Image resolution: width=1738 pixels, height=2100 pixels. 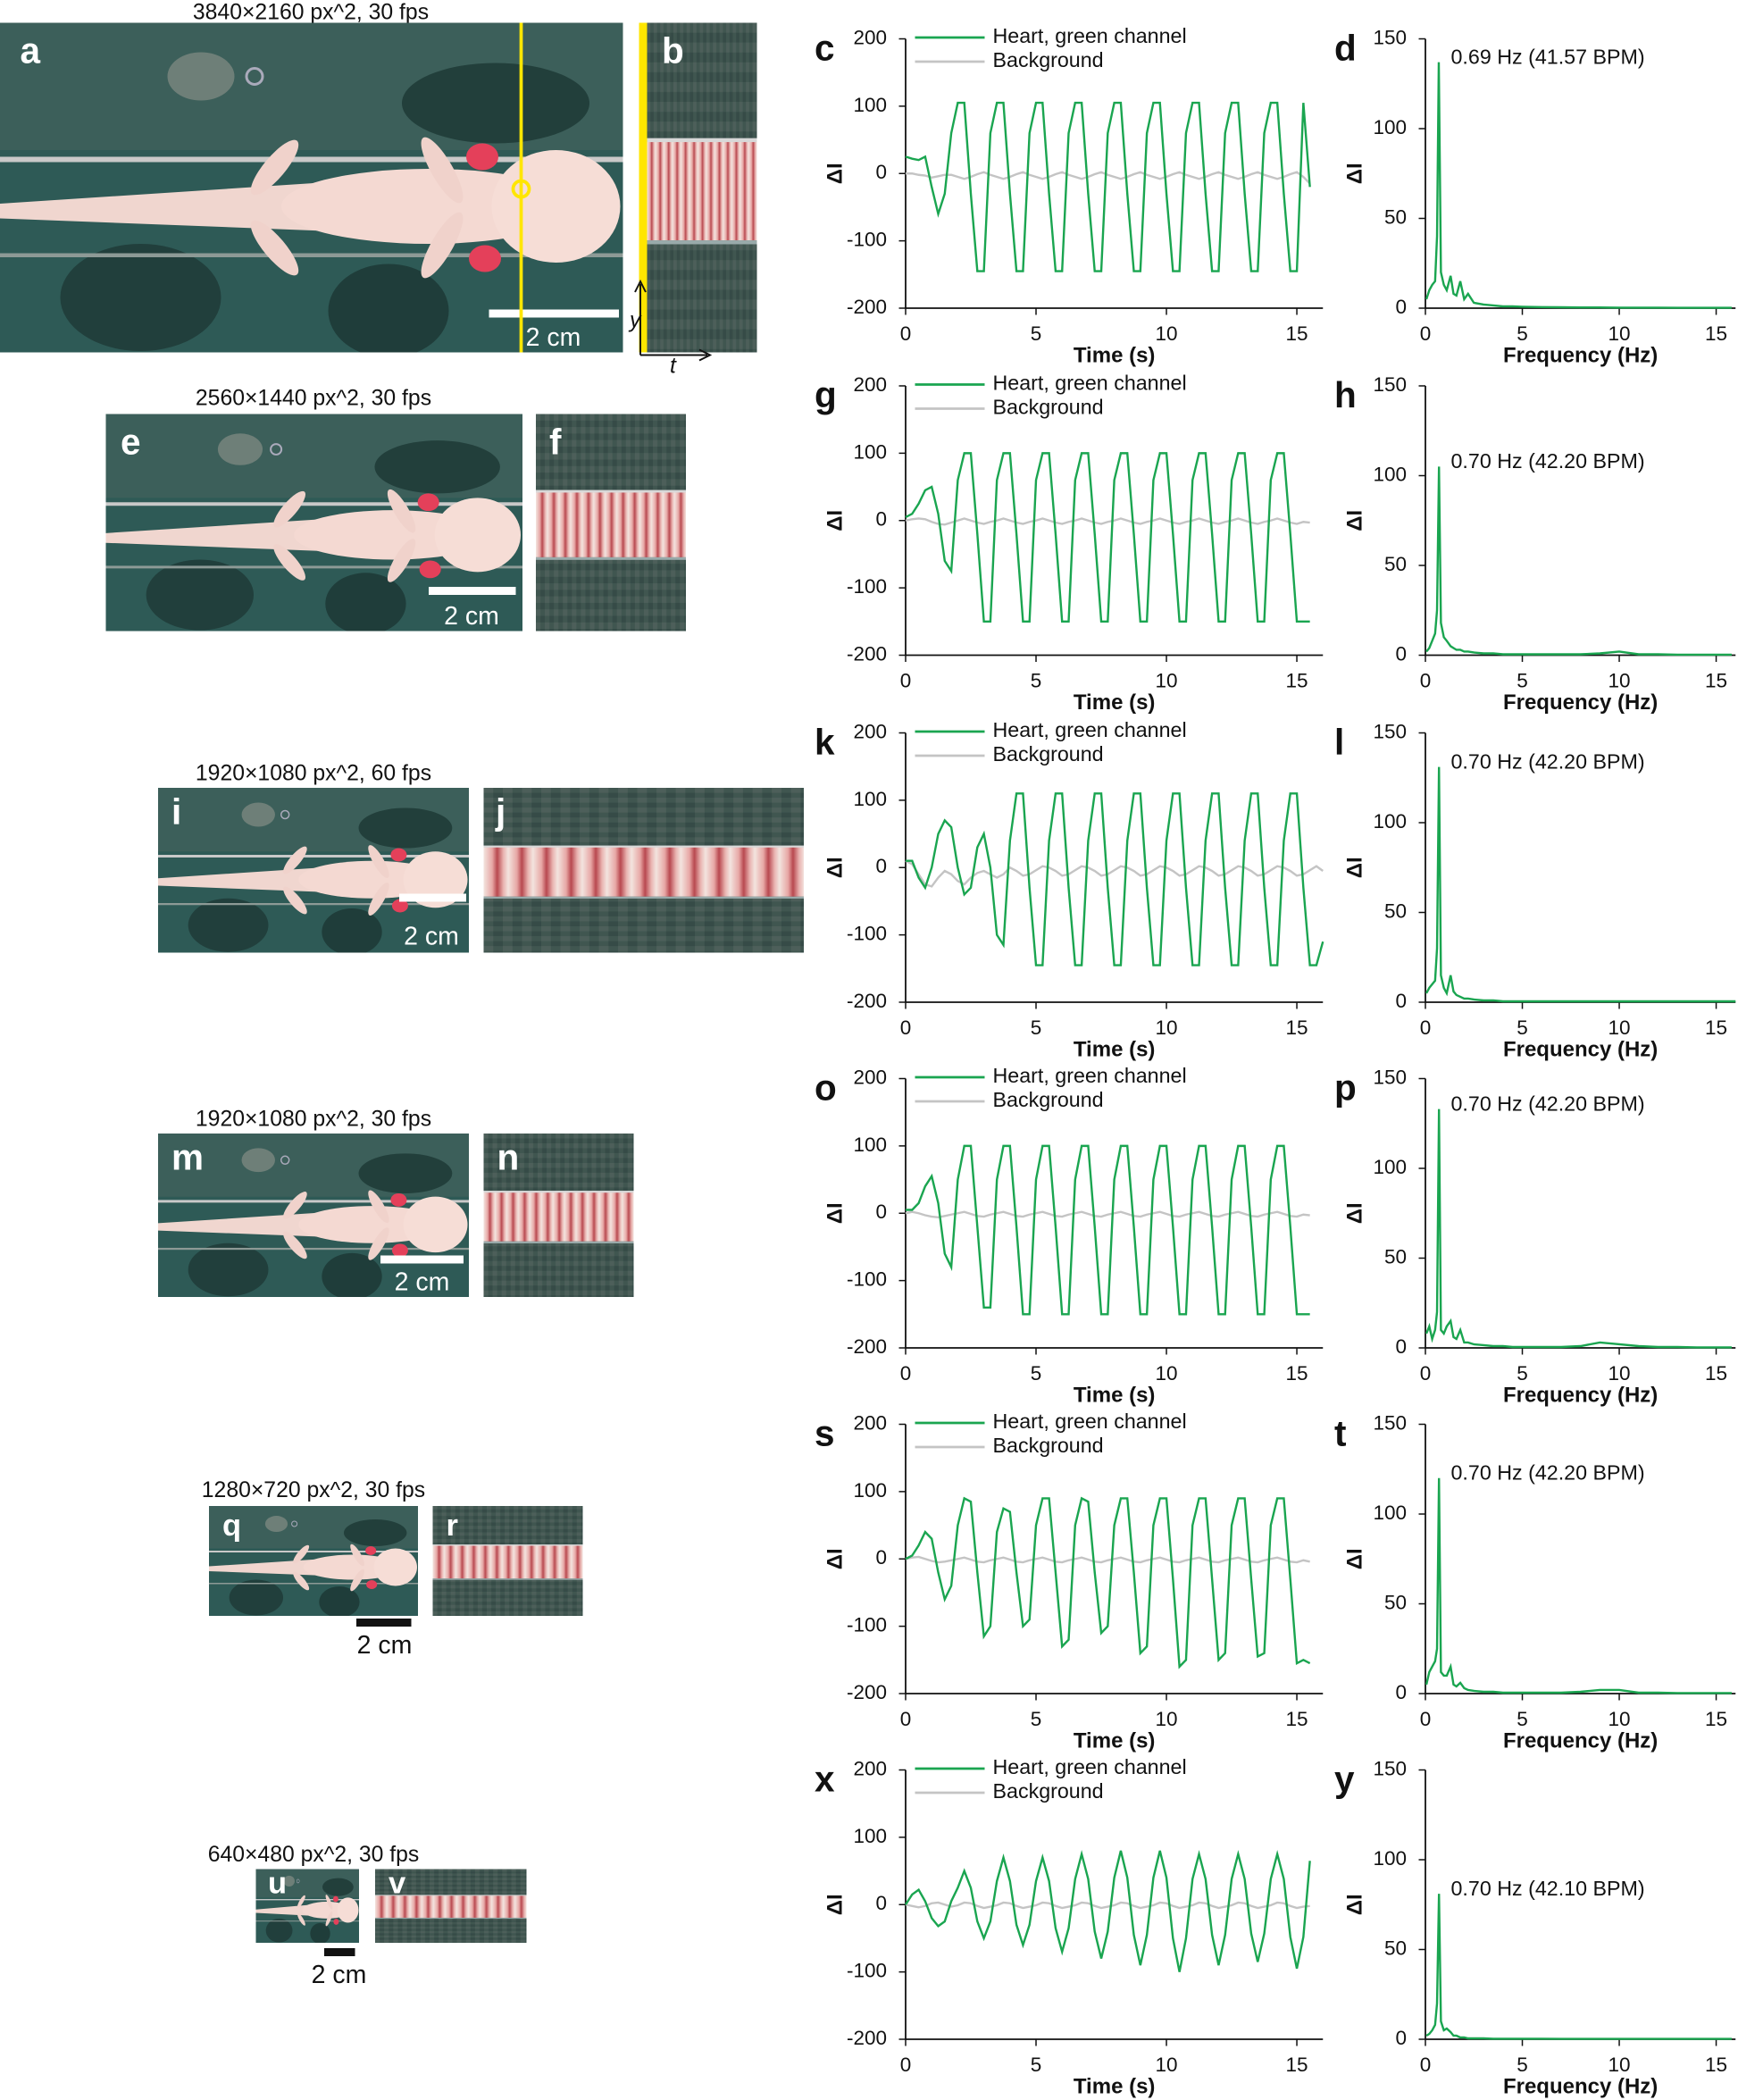 What do you see at coordinates (385, 1645) in the screenshot?
I see `scale-bar-label: 2 cm` at bounding box center [385, 1645].